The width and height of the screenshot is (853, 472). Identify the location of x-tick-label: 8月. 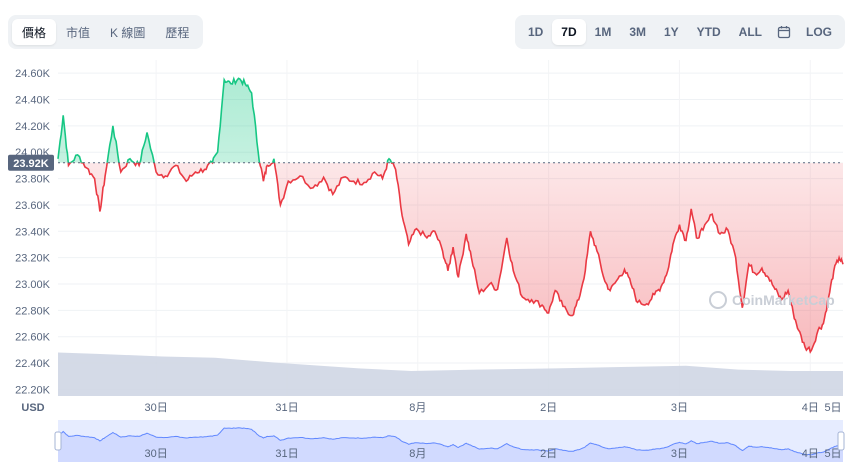
(417, 408).